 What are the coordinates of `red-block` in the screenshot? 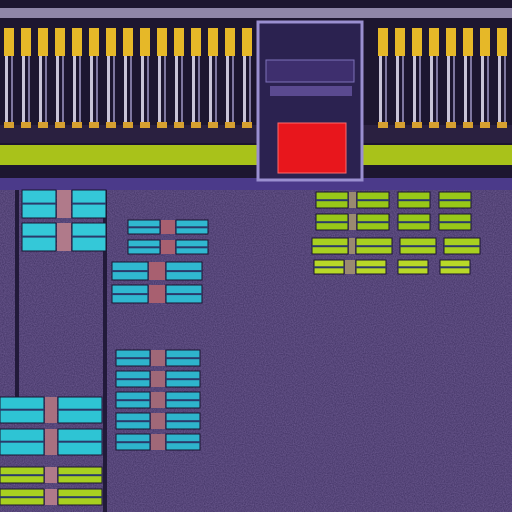 It's located at (312, 148).